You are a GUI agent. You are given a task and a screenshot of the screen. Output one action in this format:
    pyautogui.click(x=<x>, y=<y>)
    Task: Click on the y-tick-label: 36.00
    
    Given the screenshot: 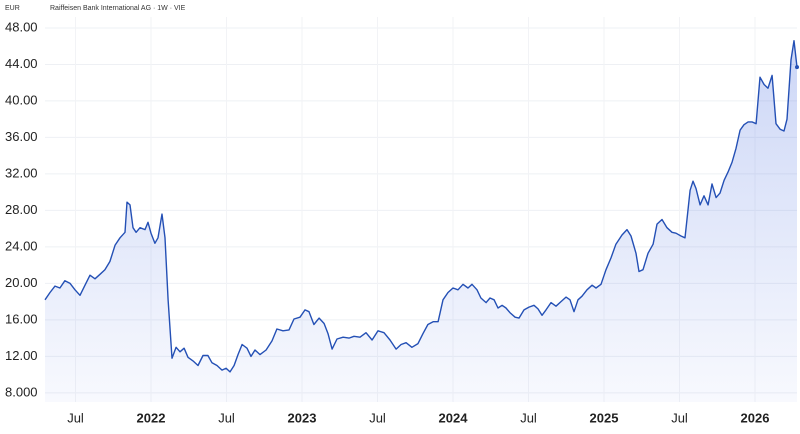 What is the action you would take?
    pyautogui.click(x=21, y=136)
    